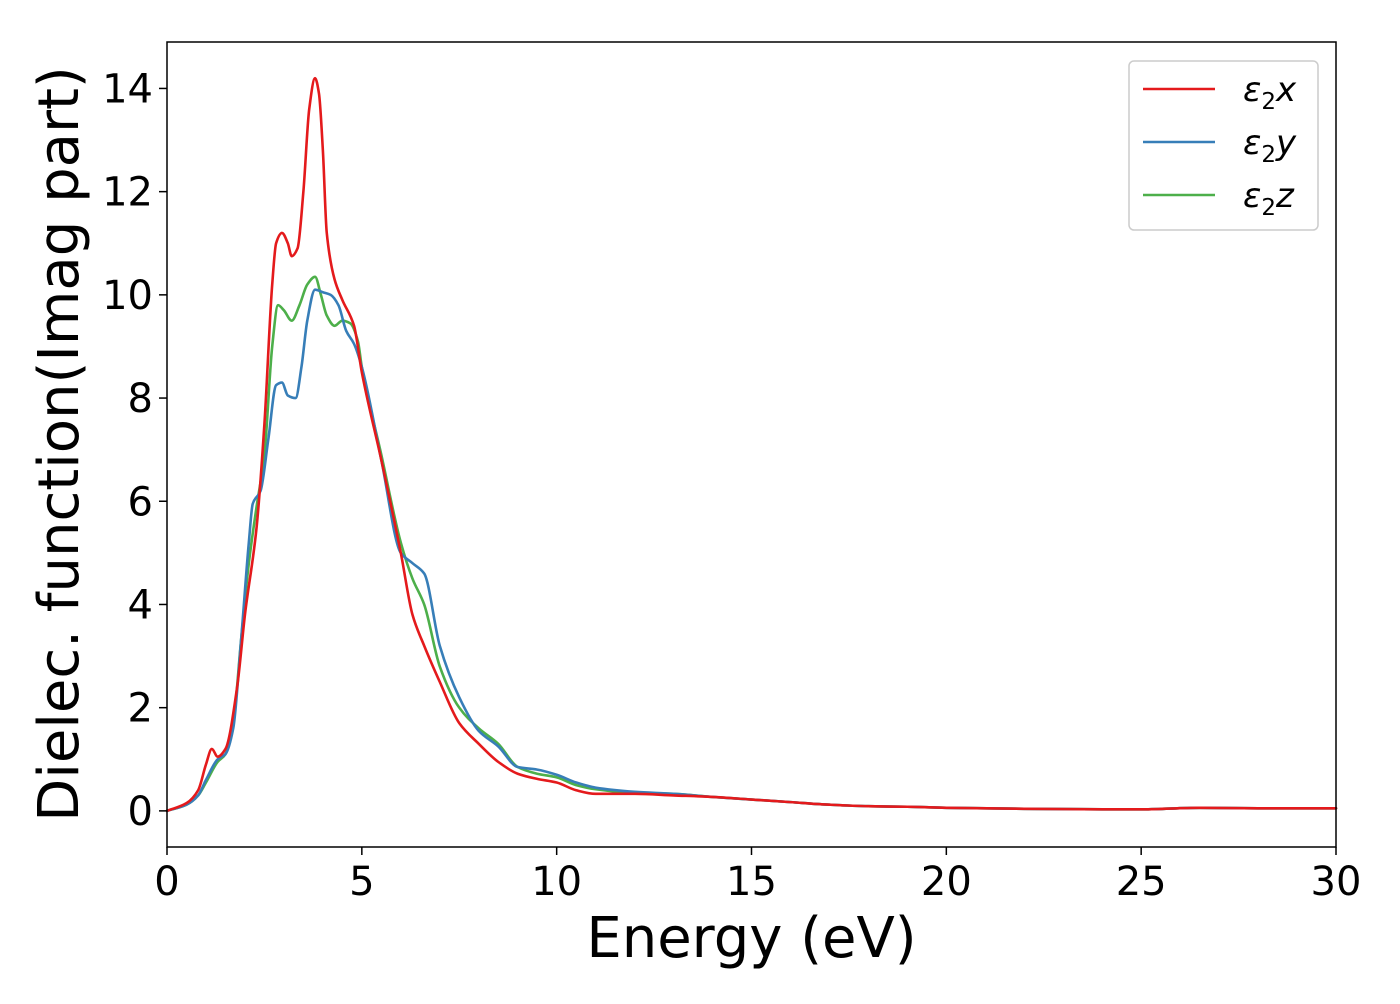  I want to click on x-tick-label: 20, so click(946, 882).